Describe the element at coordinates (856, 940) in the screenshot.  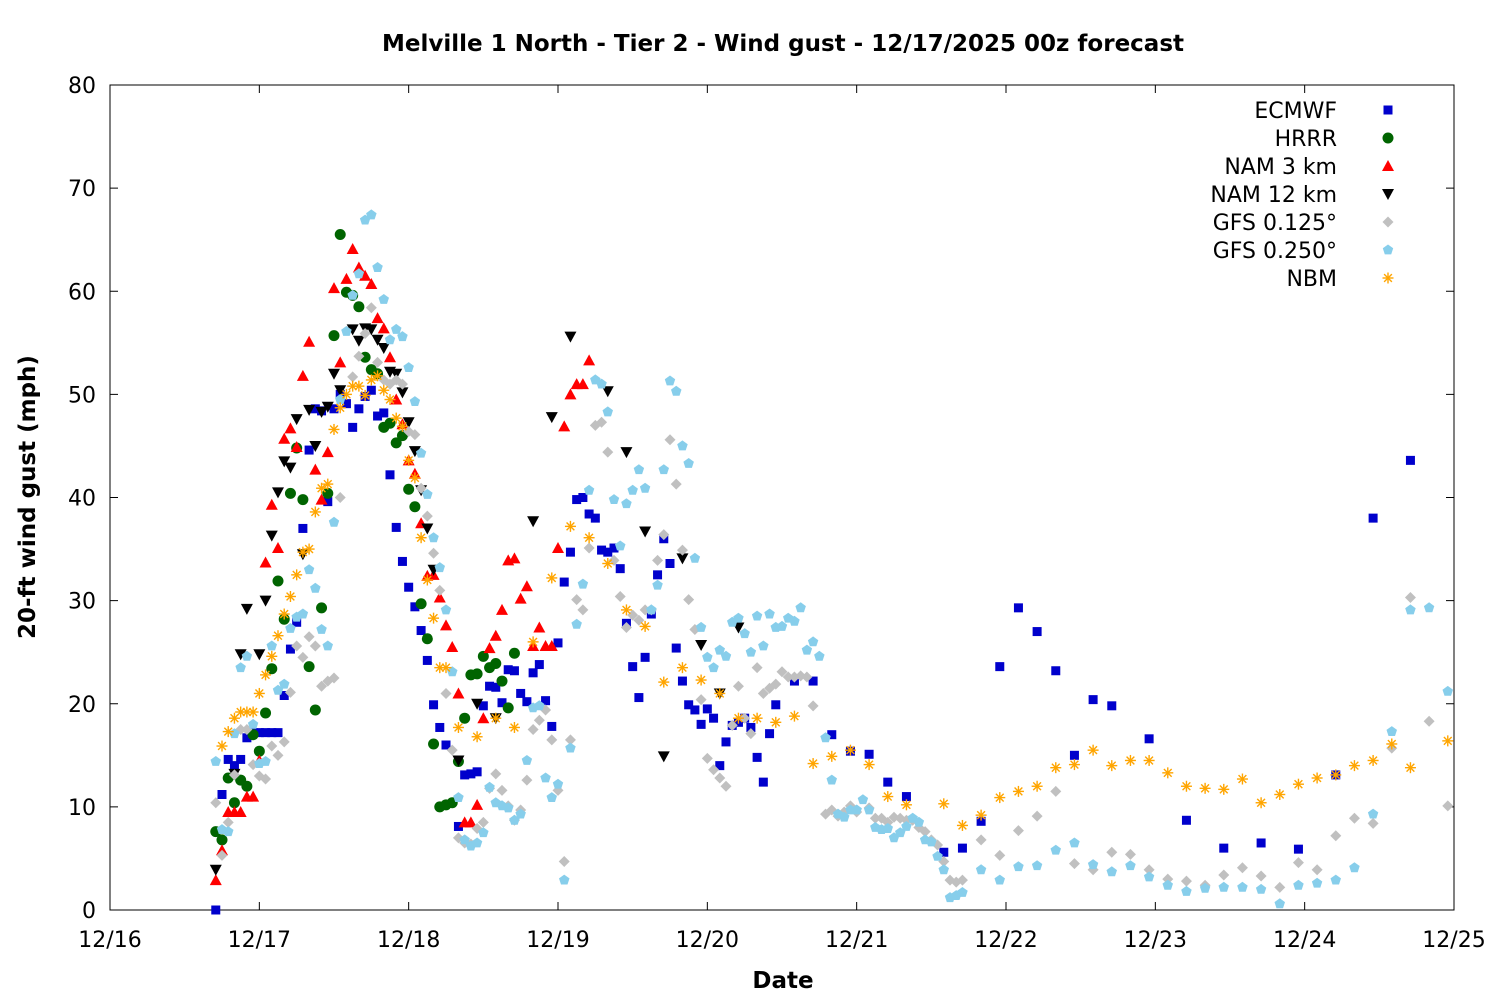
I see `x-tick-label: 12/21` at that location.